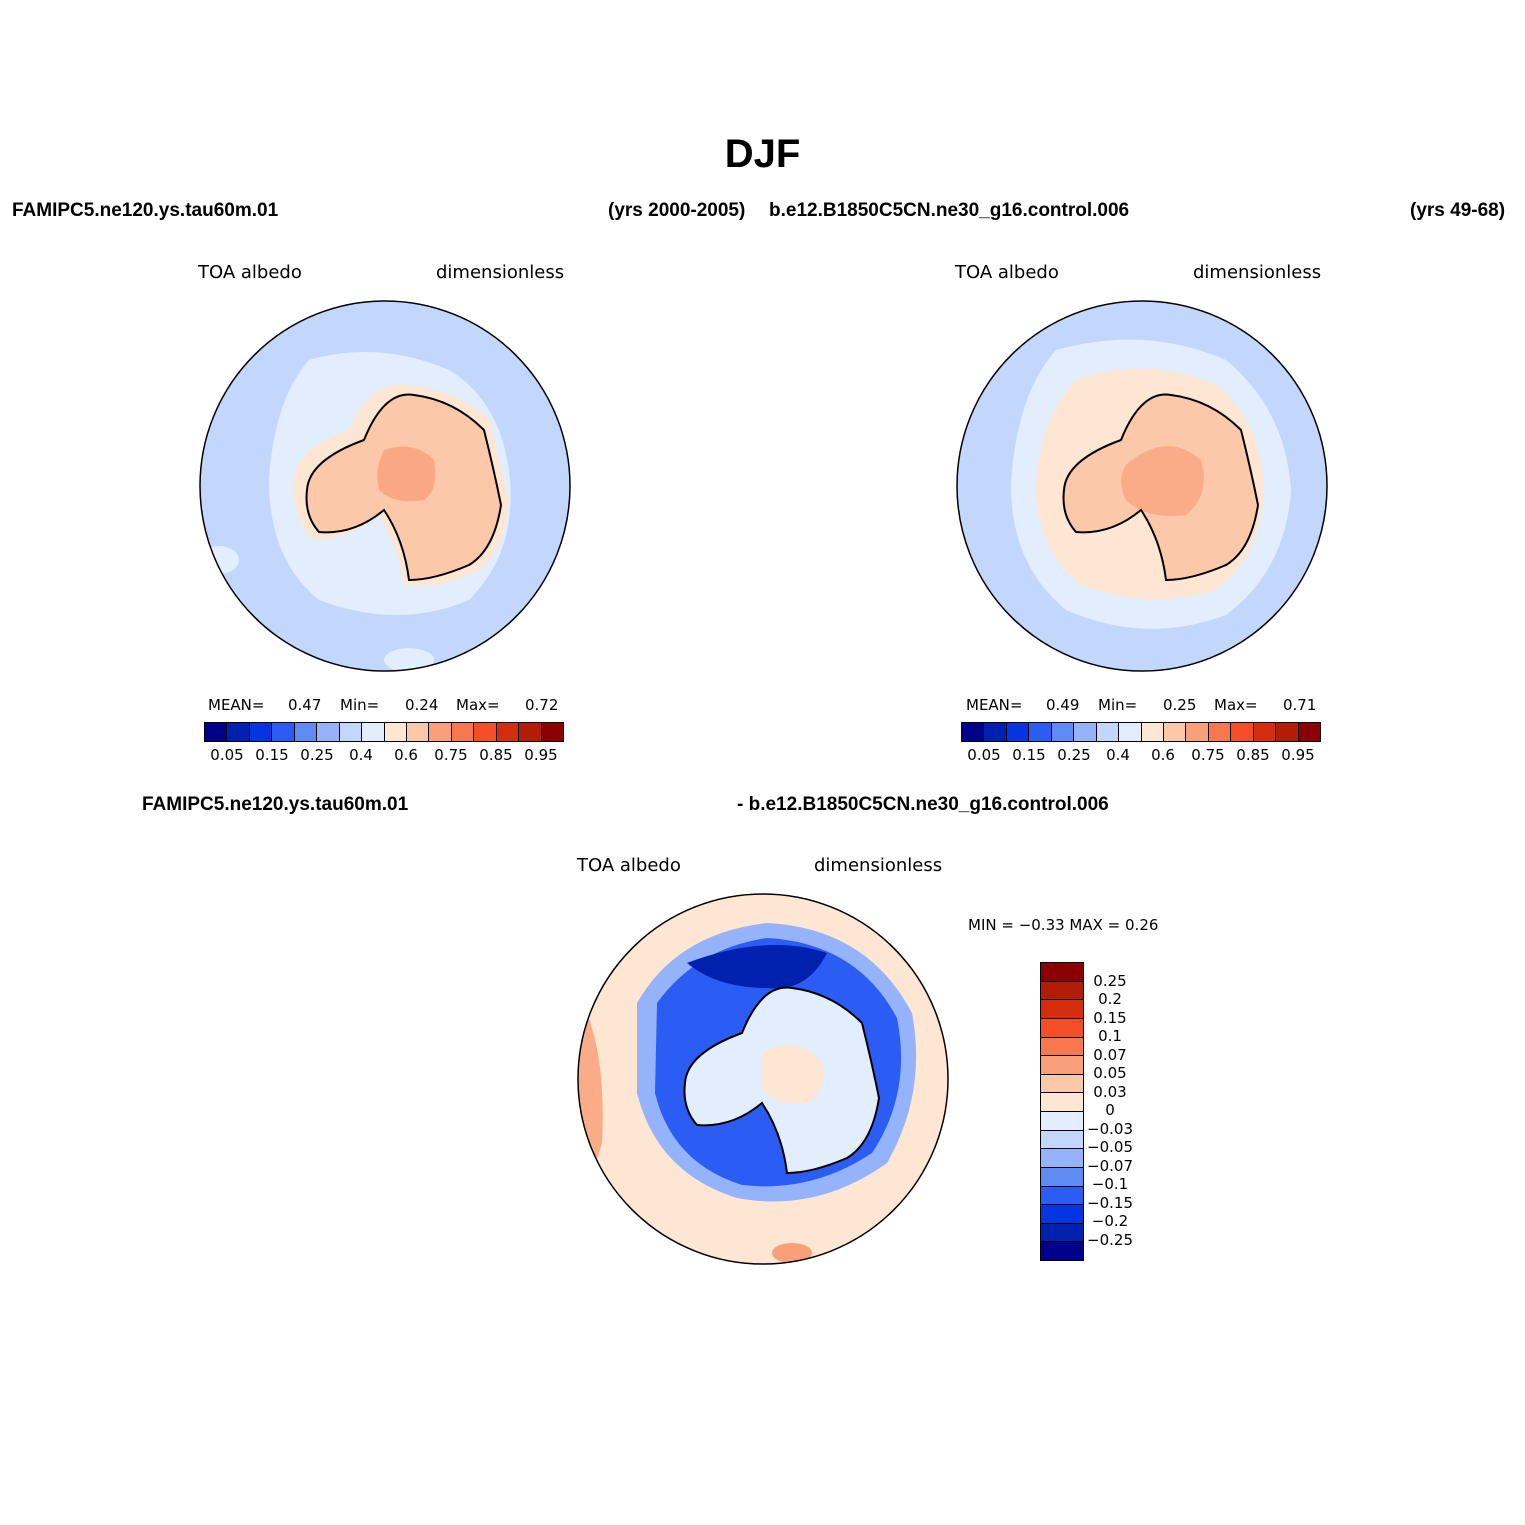  I want to click on left-case-years: (yrs 2000-2005), so click(677, 210).